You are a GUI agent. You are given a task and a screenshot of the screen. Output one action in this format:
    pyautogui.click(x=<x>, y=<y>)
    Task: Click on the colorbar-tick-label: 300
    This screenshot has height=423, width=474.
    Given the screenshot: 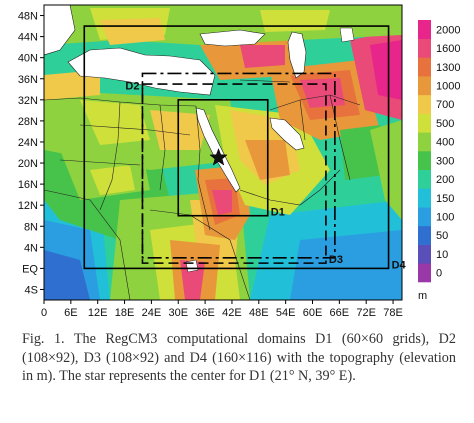 What is the action you would take?
    pyautogui.click(x=445, y=161)
    